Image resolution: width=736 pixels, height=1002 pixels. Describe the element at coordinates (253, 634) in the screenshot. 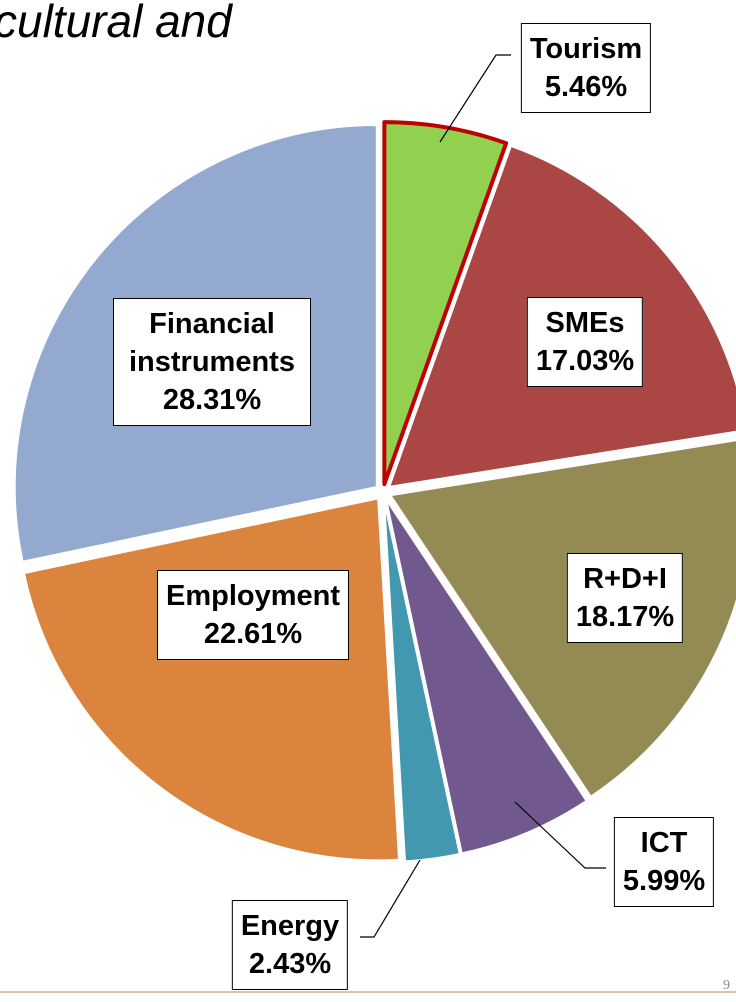

I see `value-label: 22.61%` at that location.